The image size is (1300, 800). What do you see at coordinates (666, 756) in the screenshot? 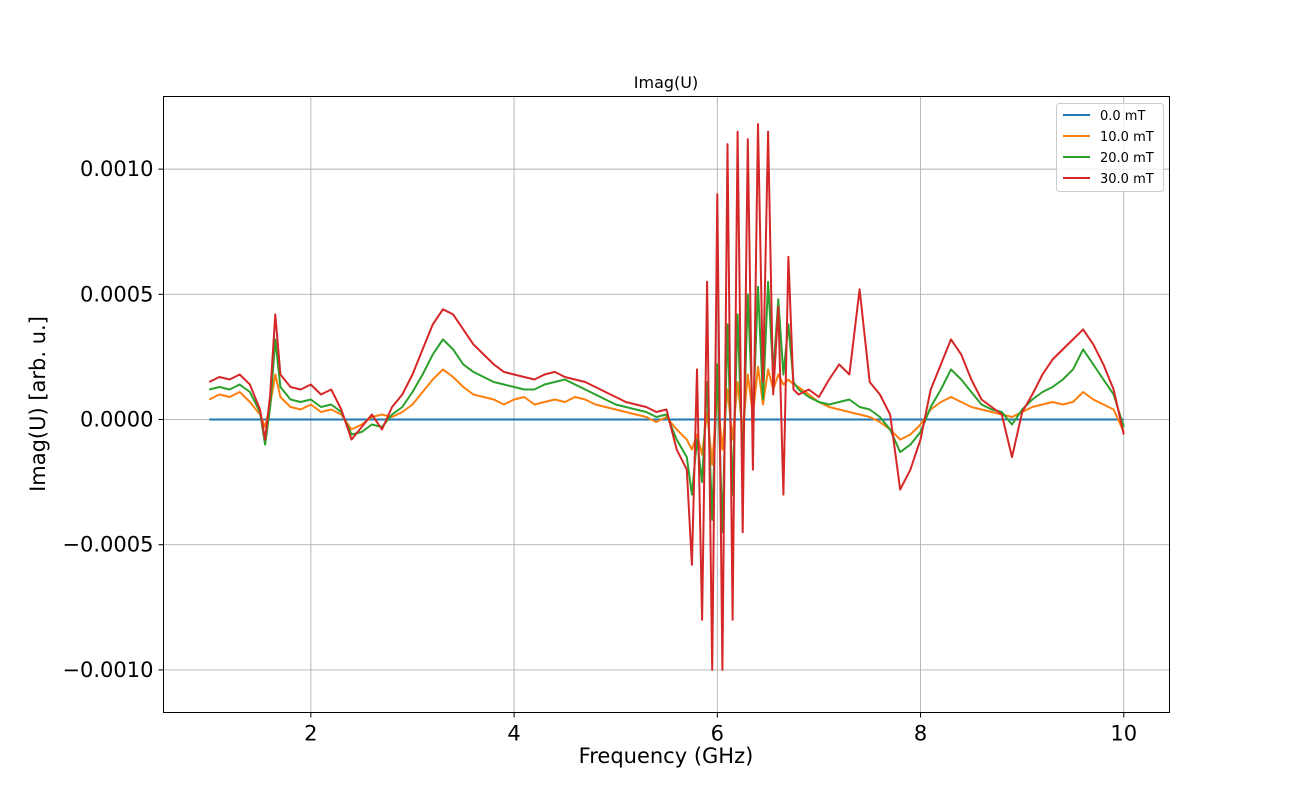
I see `x-axis-label: Frequency (GHz)` at bounding box center [666, 756].